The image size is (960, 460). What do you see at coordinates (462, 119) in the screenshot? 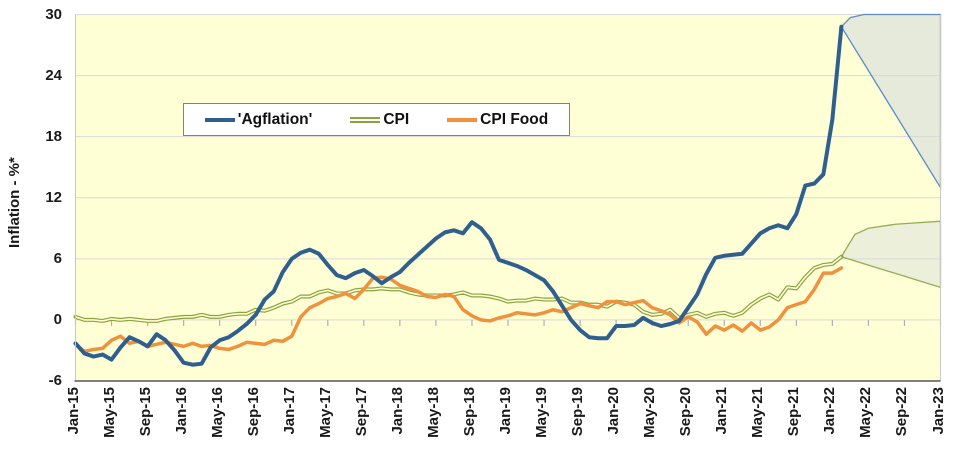
I see `cpi-food-line-swatch-icon` at bounding box center [462, 119].